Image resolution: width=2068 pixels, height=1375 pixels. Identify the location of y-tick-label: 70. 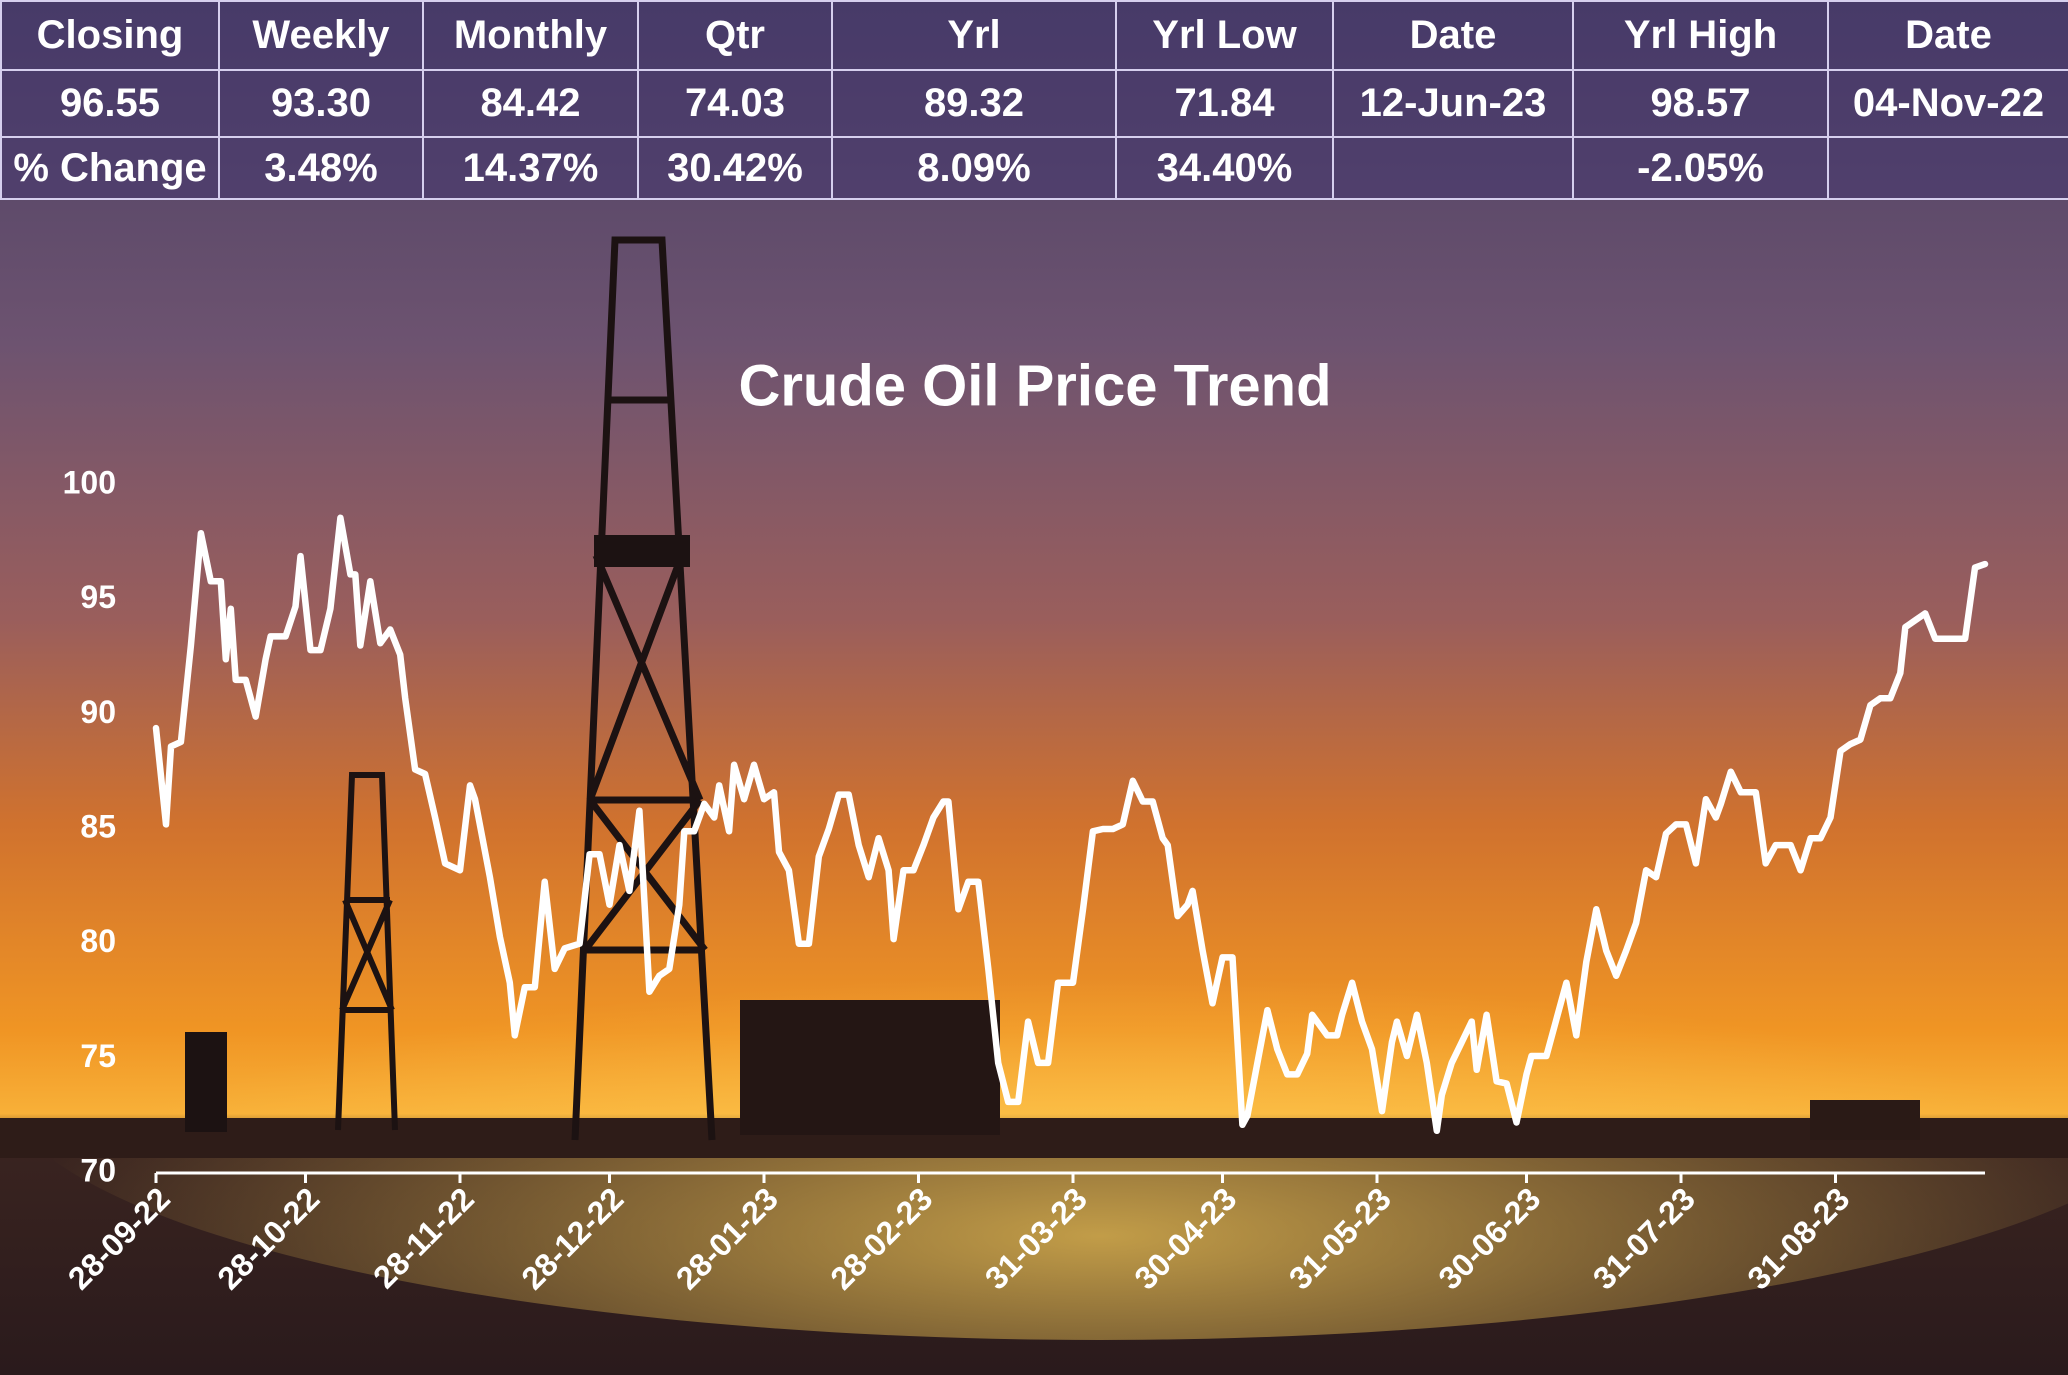
(98, 1170).